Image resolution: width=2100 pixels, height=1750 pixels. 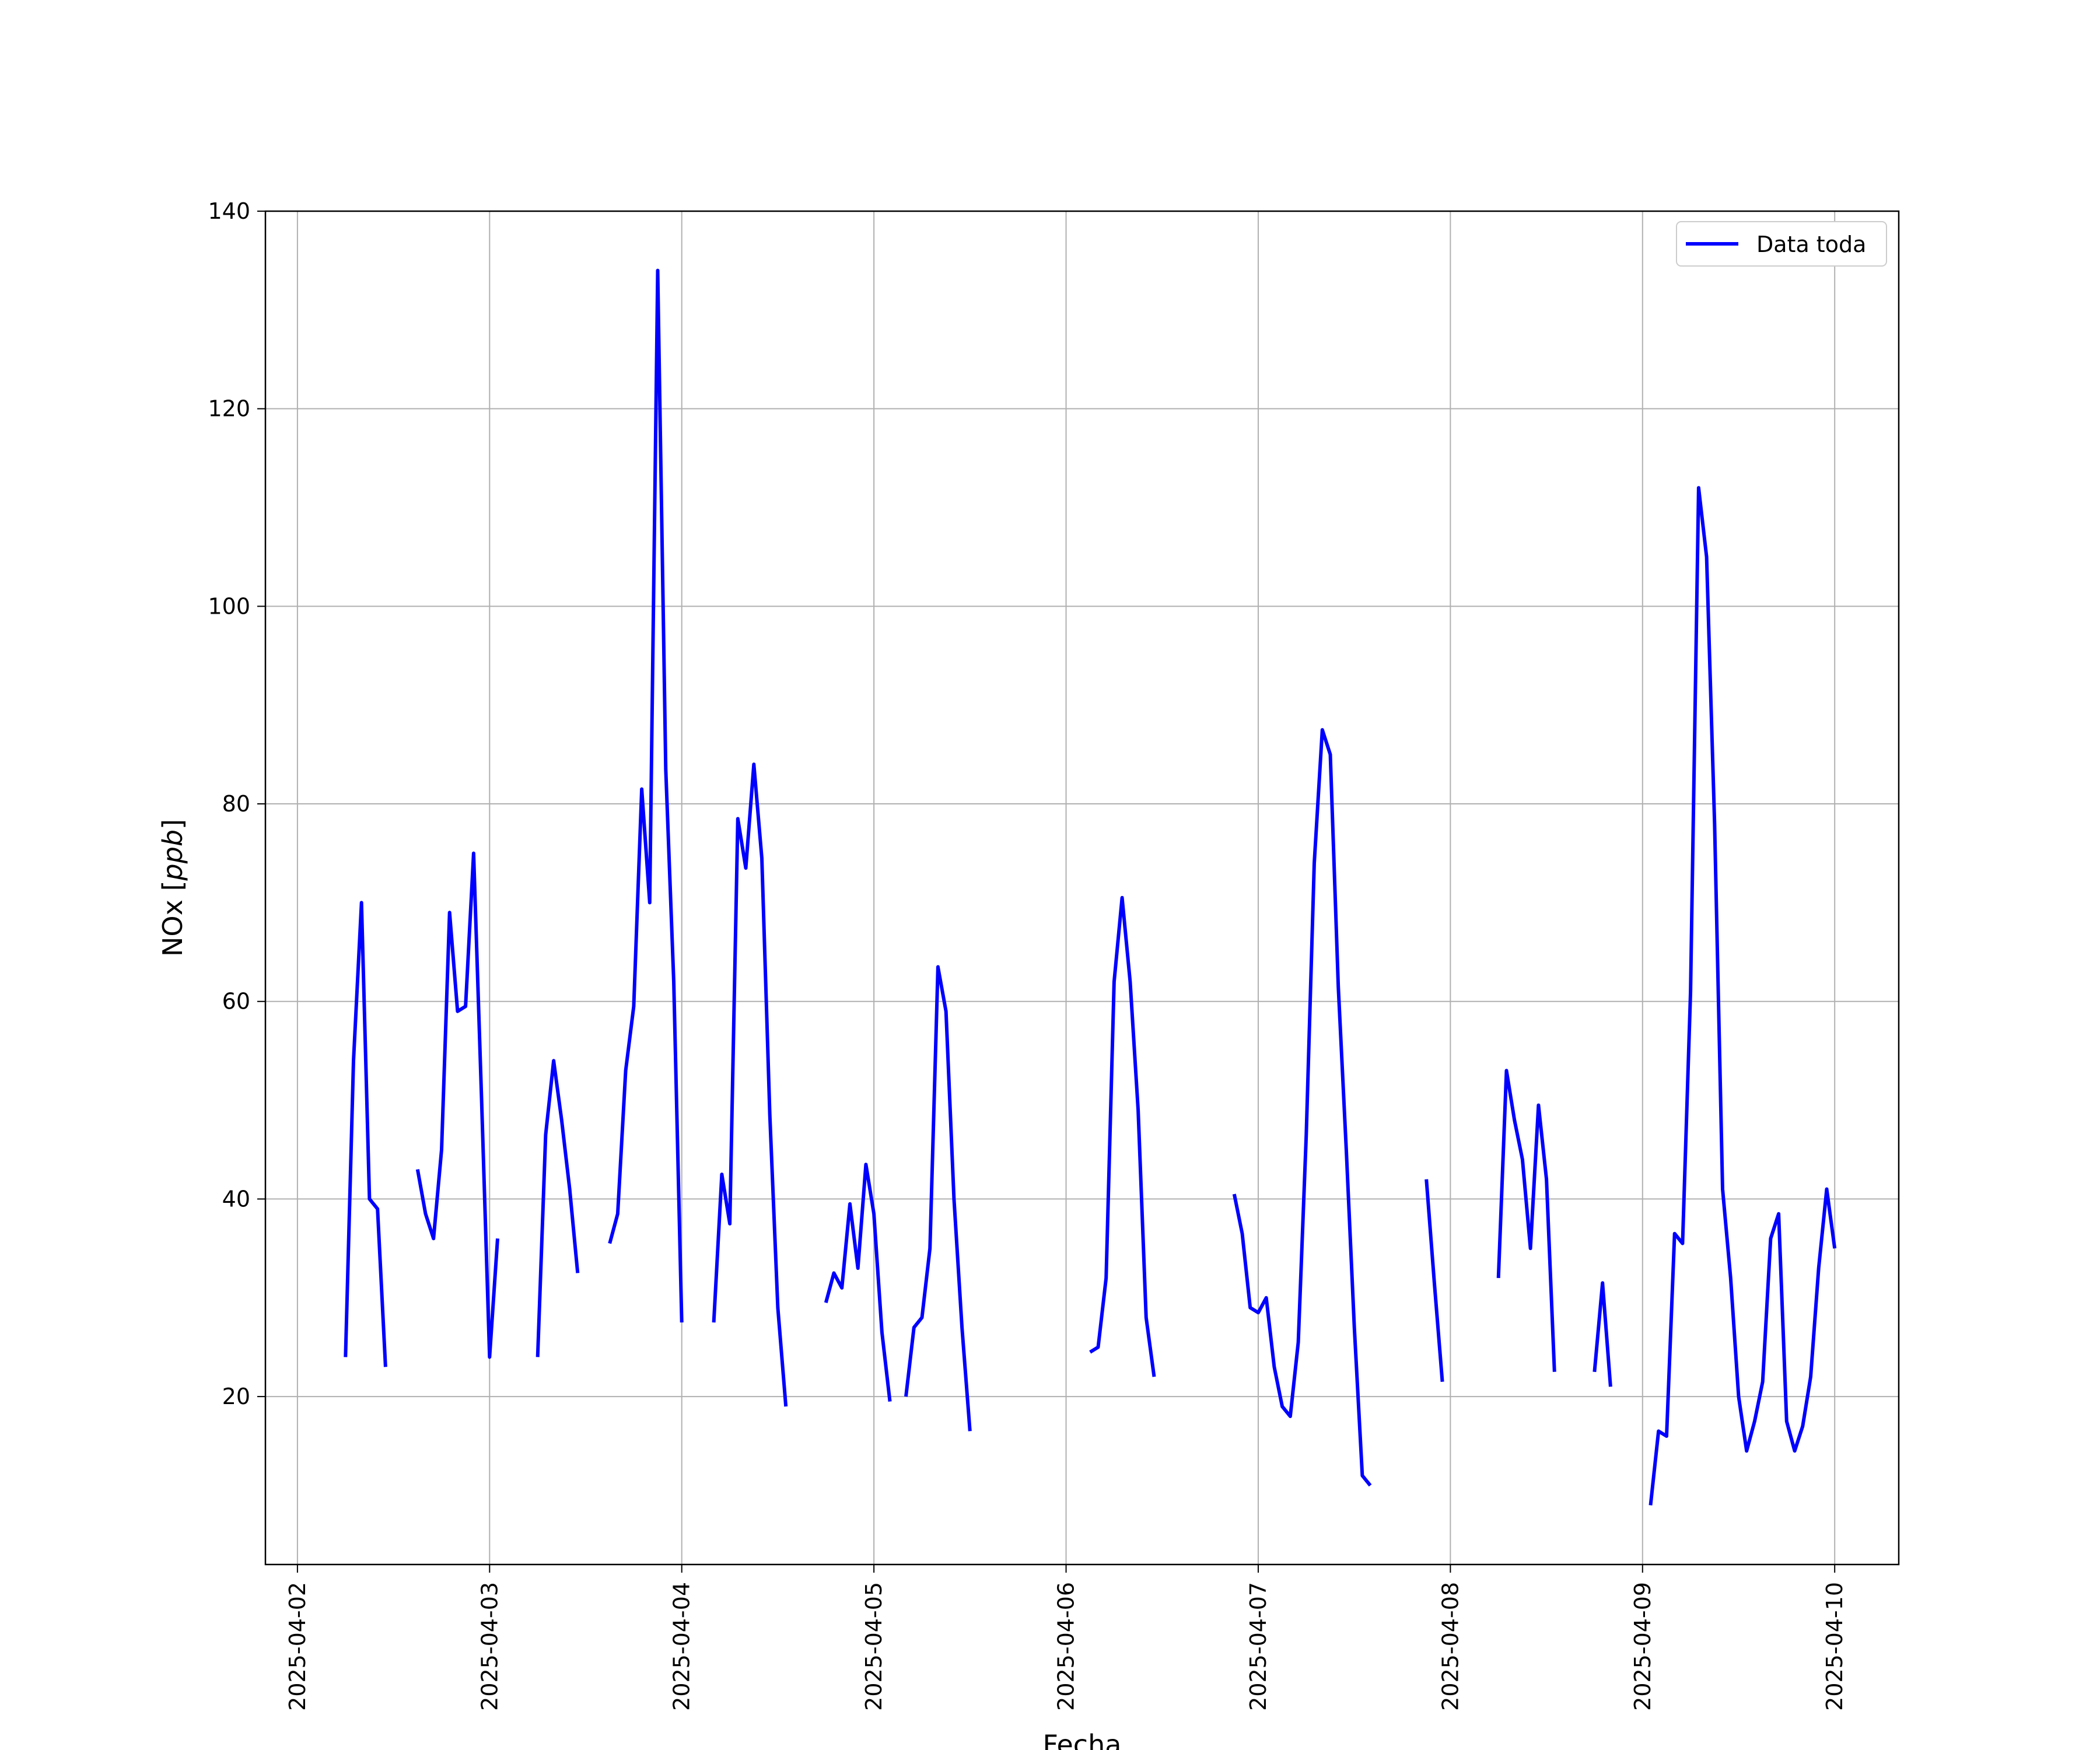 I want to click on y-tick-label: 140, so click(x=229, y=211).